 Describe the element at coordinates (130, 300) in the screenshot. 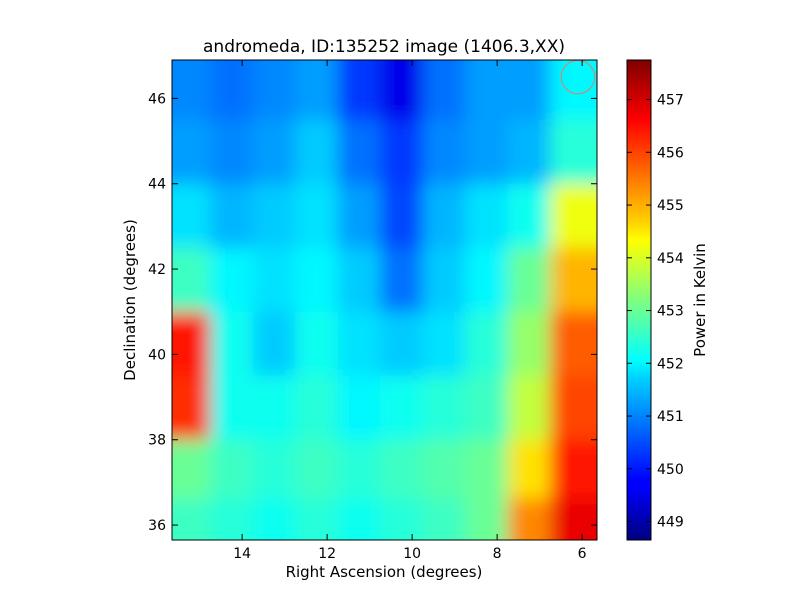

I see `y-axis-label: Declination (degrees)` at that location.